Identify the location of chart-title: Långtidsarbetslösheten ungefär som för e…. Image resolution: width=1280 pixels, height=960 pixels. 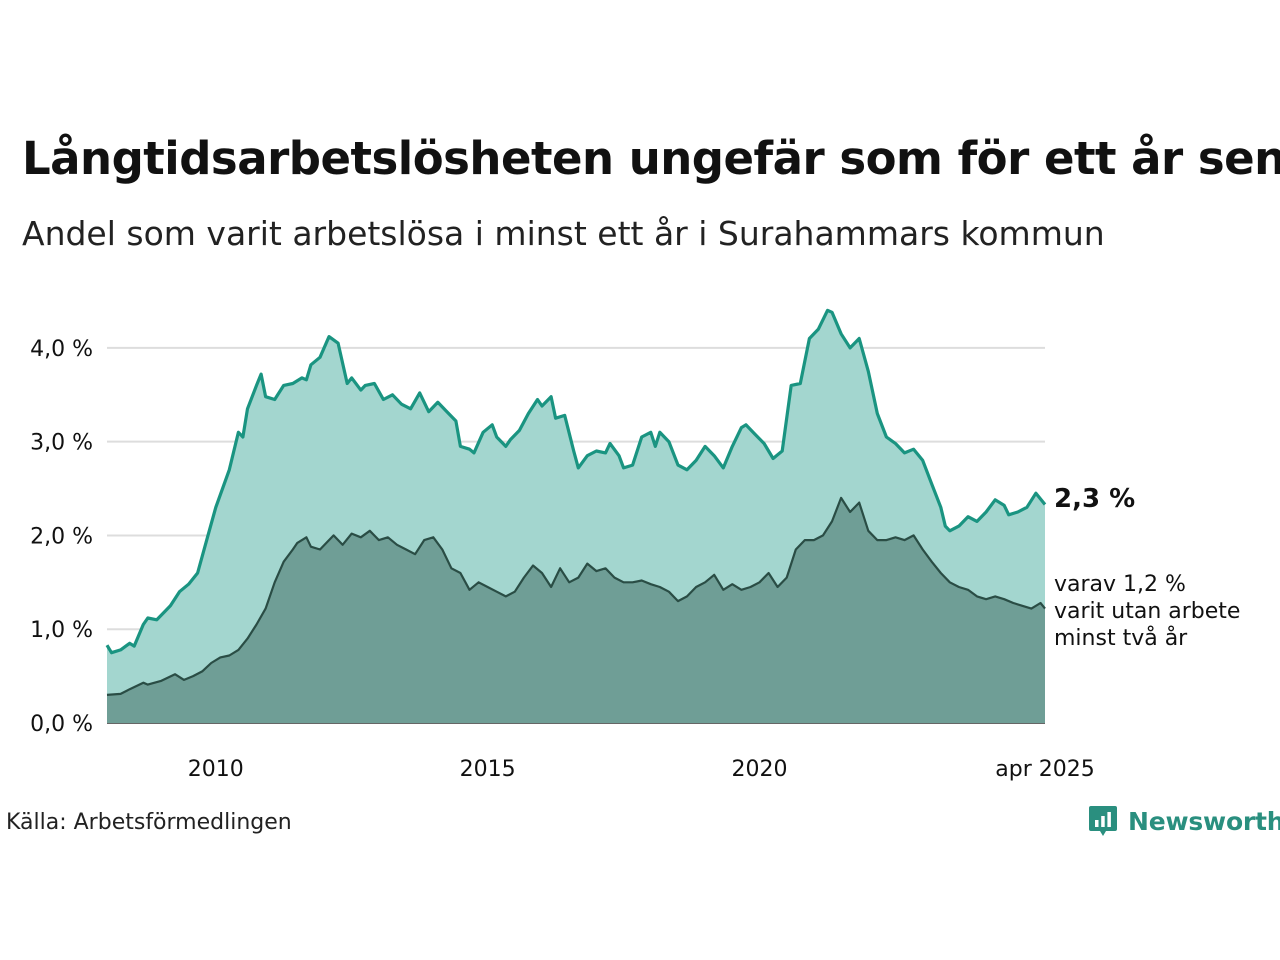
(651, 158).